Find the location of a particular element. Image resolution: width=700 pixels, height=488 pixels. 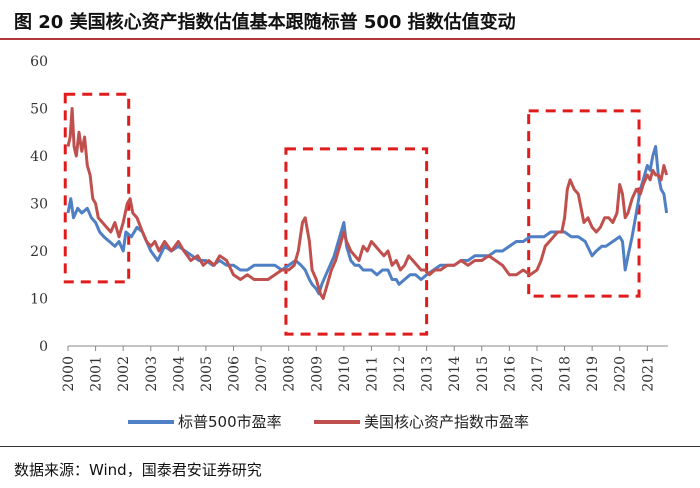

y-tick-label: 50 is located at coordinates (39, 110).